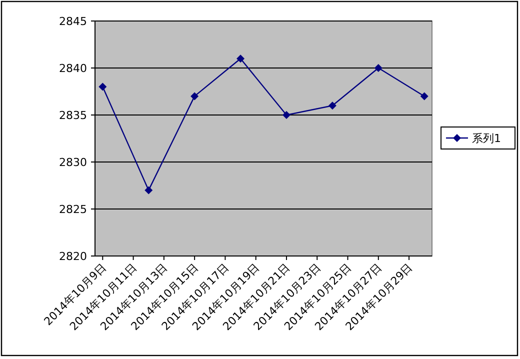 This screenshot has height=359, width=520. Describe the element at coordinates (73, 68) in the screenshot. I see `y-tick-label: 2840` at that location.